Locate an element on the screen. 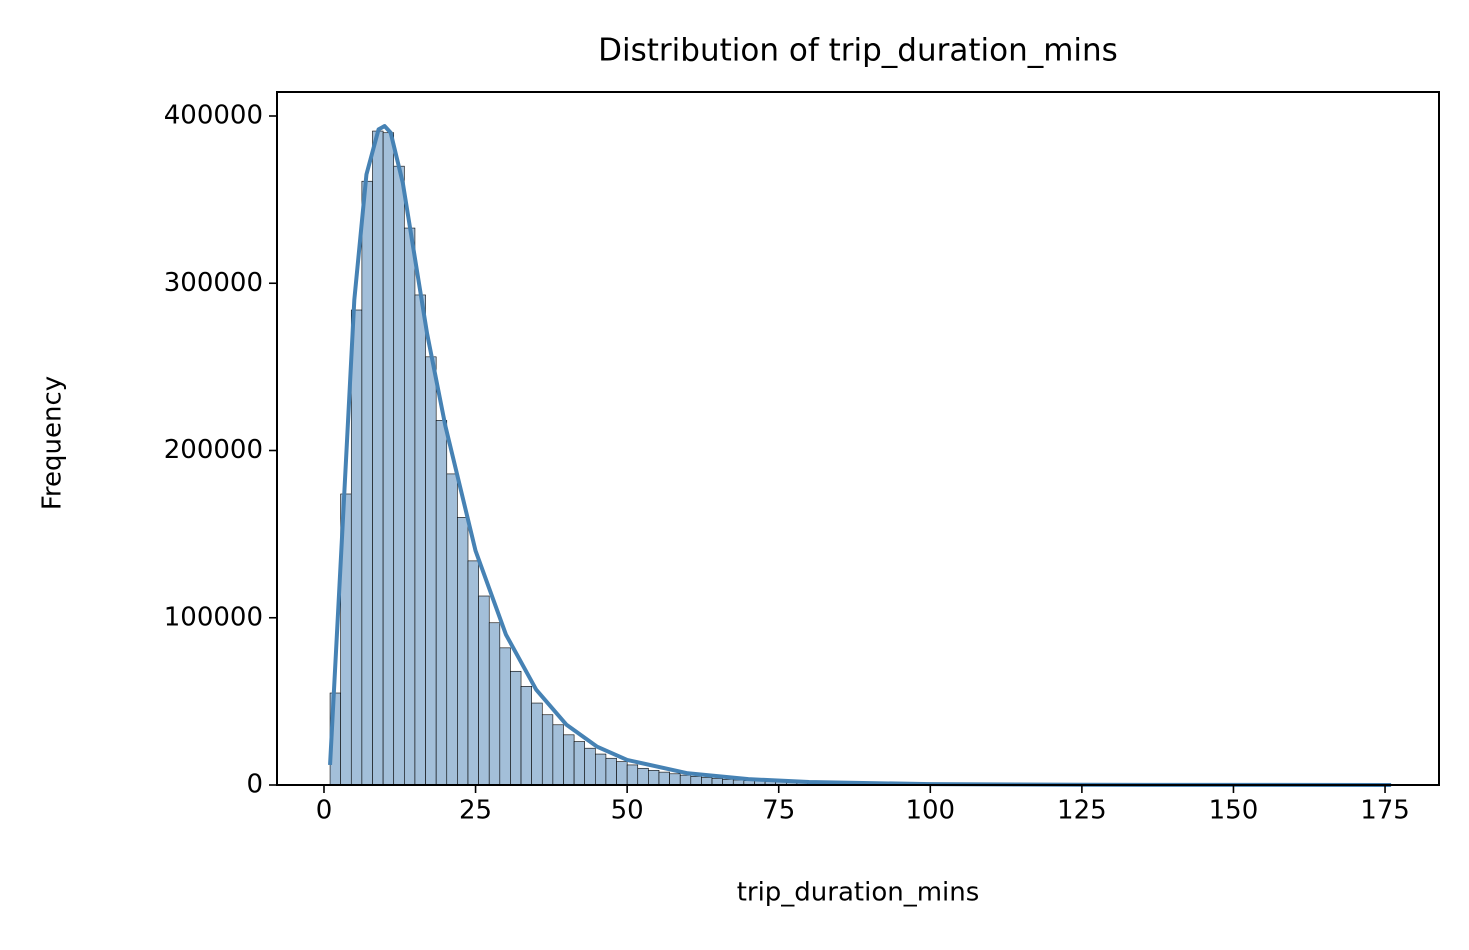 The height and width of the screenshot is (950, 1469). x-axis-label: trip_duration_mins is located at coordinates (858, 893).